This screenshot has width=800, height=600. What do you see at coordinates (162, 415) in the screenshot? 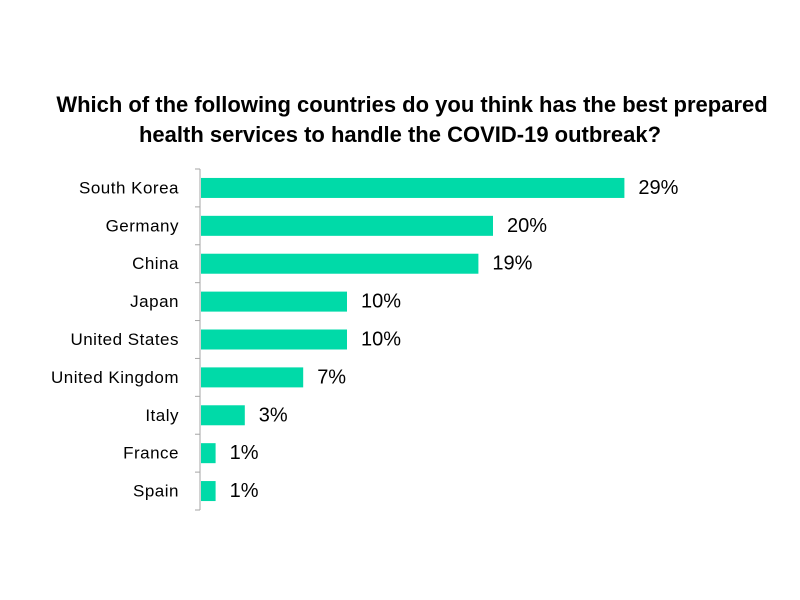
I see `category-label: Italy` at bounding box center [162, 415].